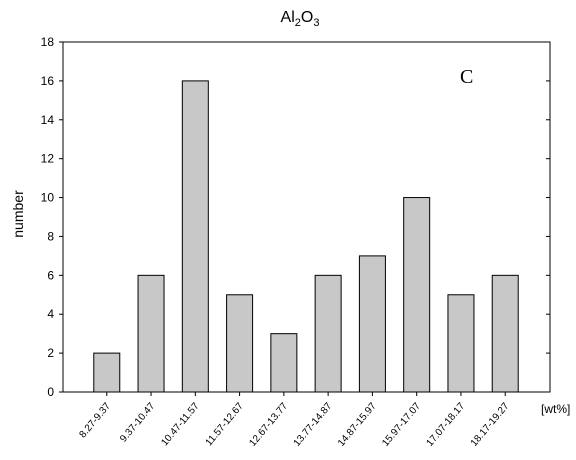 Image resolution: width=576 pixels, height=460 pixels. What do you see at coordinates (137, 423) in the screenshot?
I see `x-tick-label: 9.37-10.47` at bounding box center [137, 423].